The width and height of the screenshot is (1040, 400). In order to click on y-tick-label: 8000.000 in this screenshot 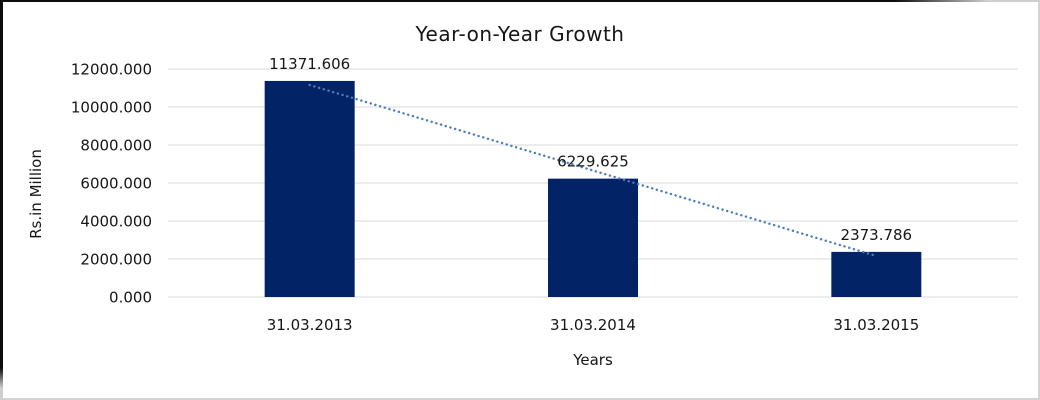, I will do `click(116, 146)`.